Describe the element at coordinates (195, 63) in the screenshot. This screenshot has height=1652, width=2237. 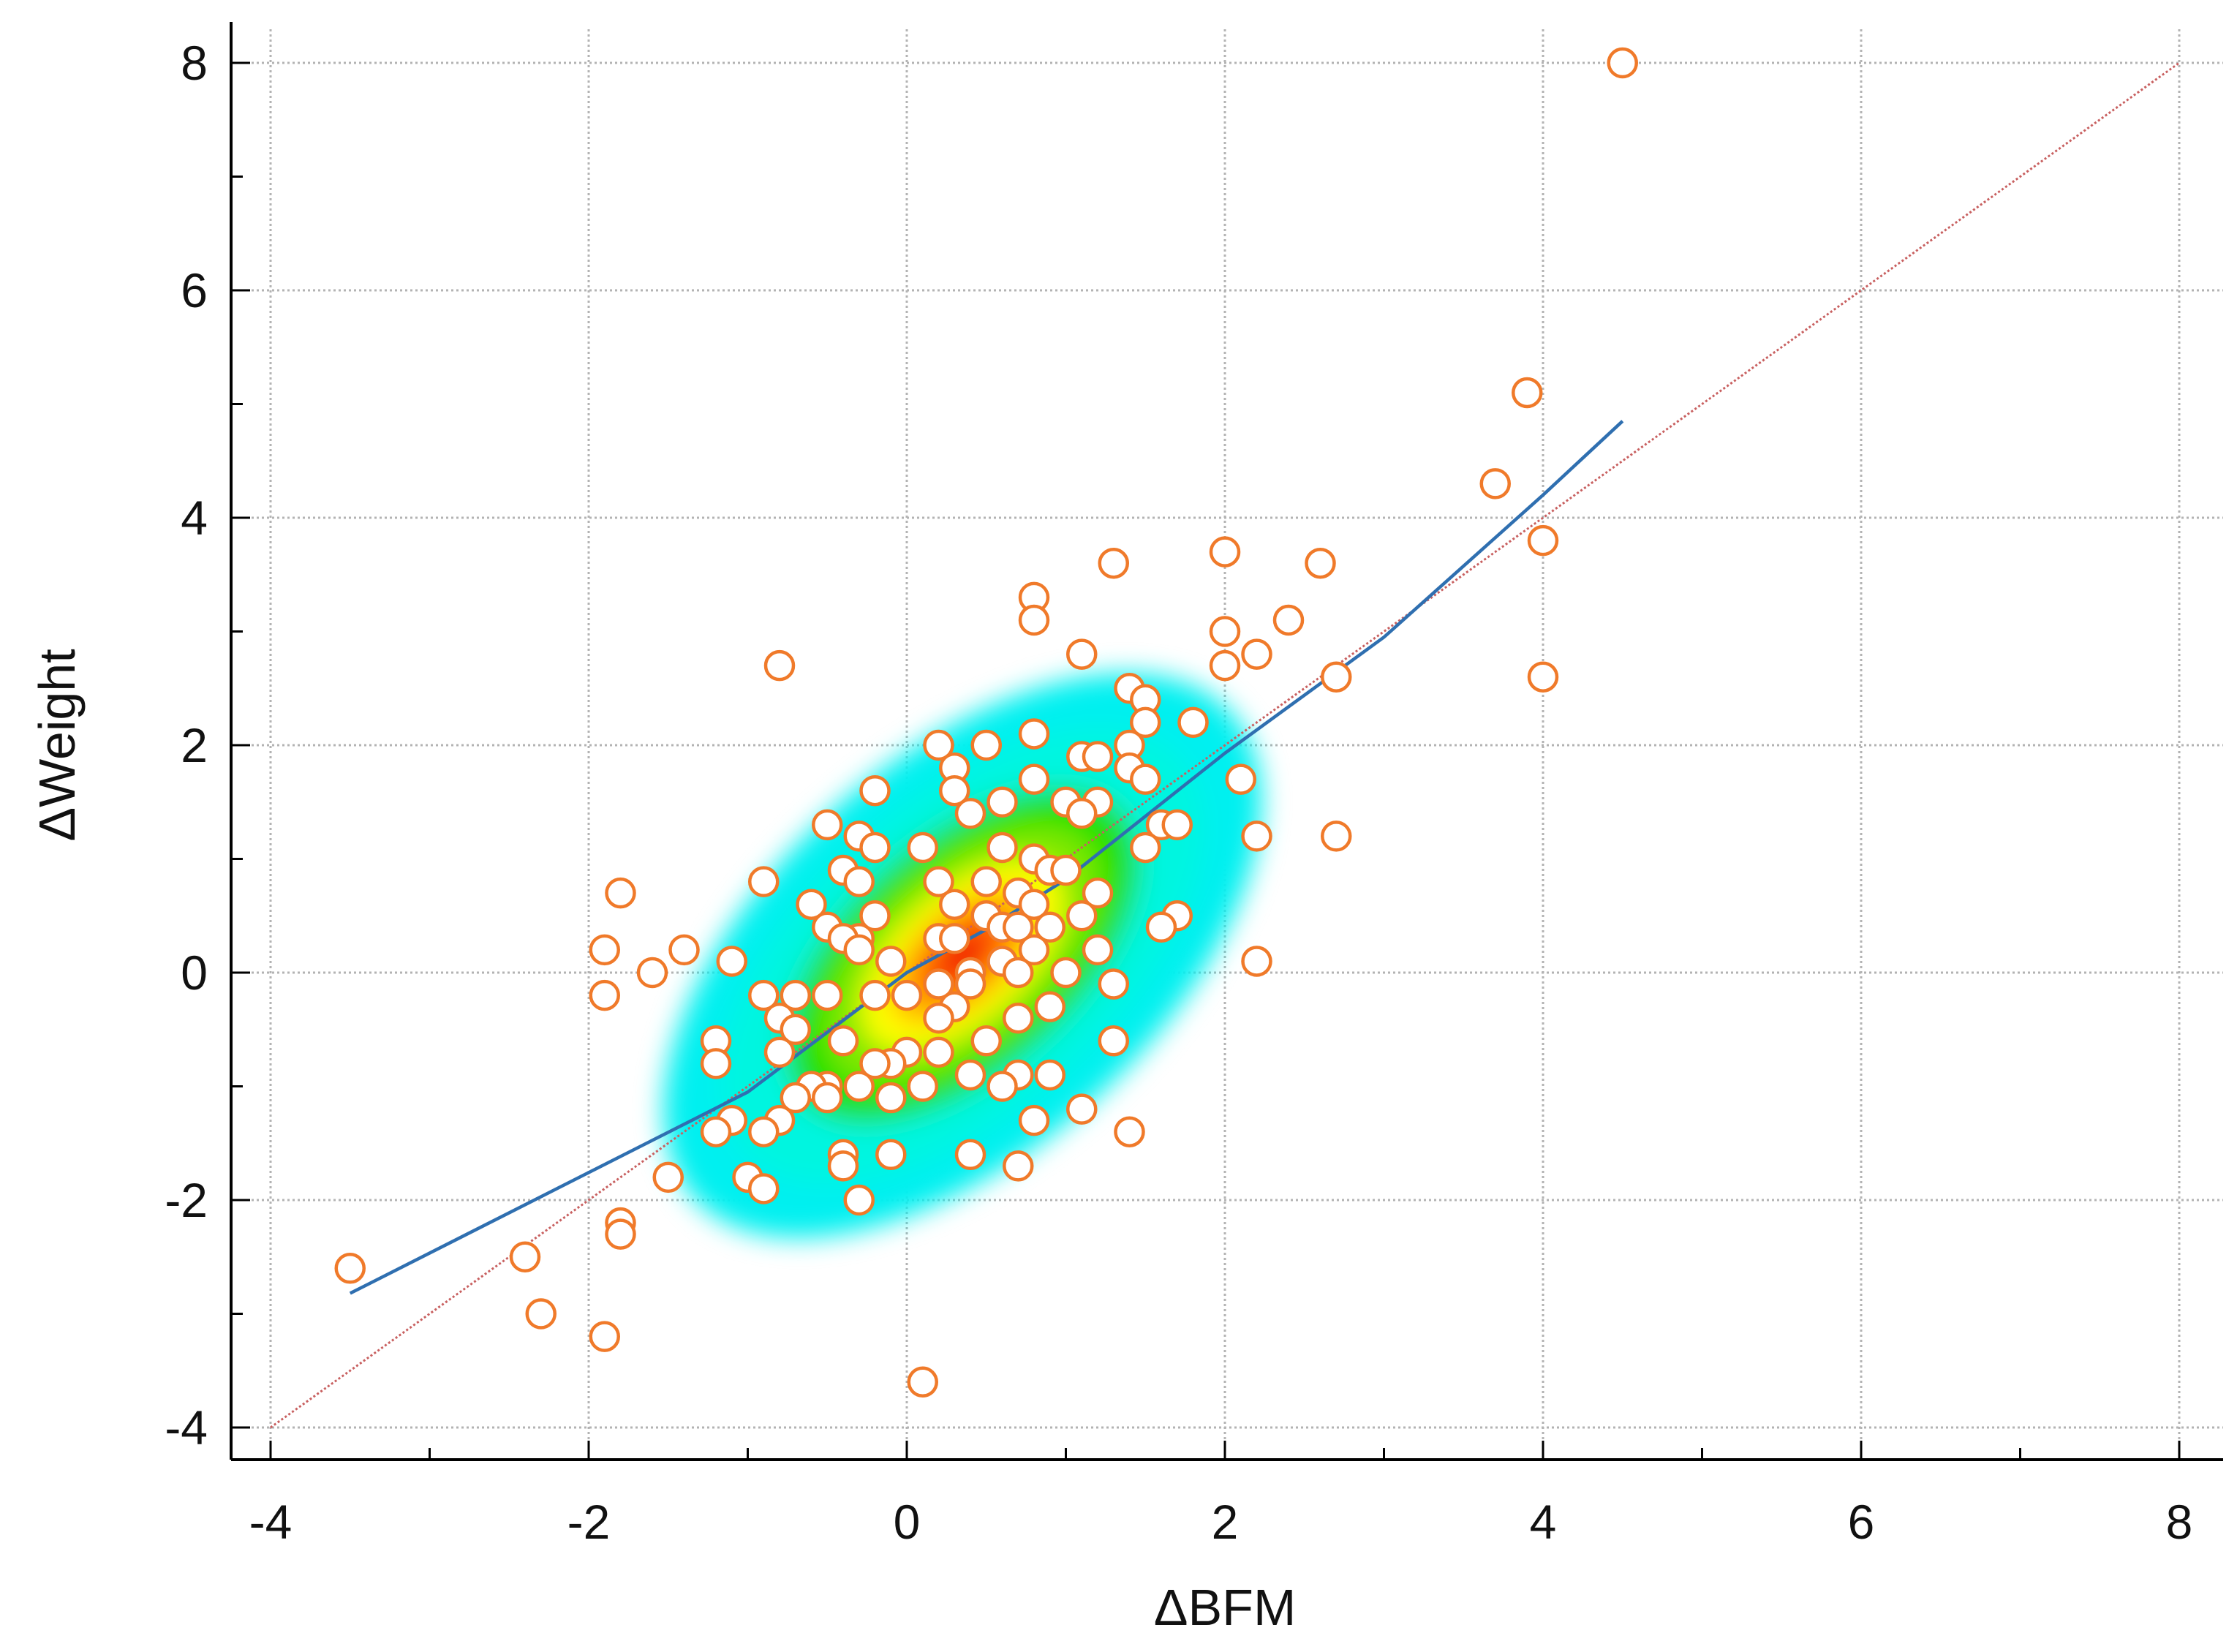
I see `y-tick-label: 8` at that location.